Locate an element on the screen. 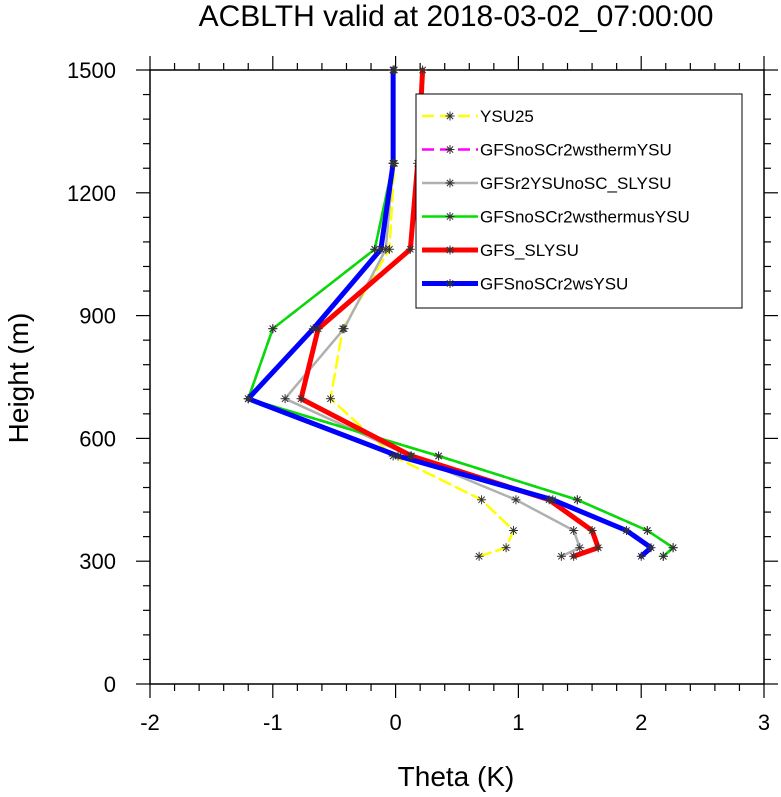 The image size is (781, 797). x-tick-label: 3 is located at coordinates (764, 722).